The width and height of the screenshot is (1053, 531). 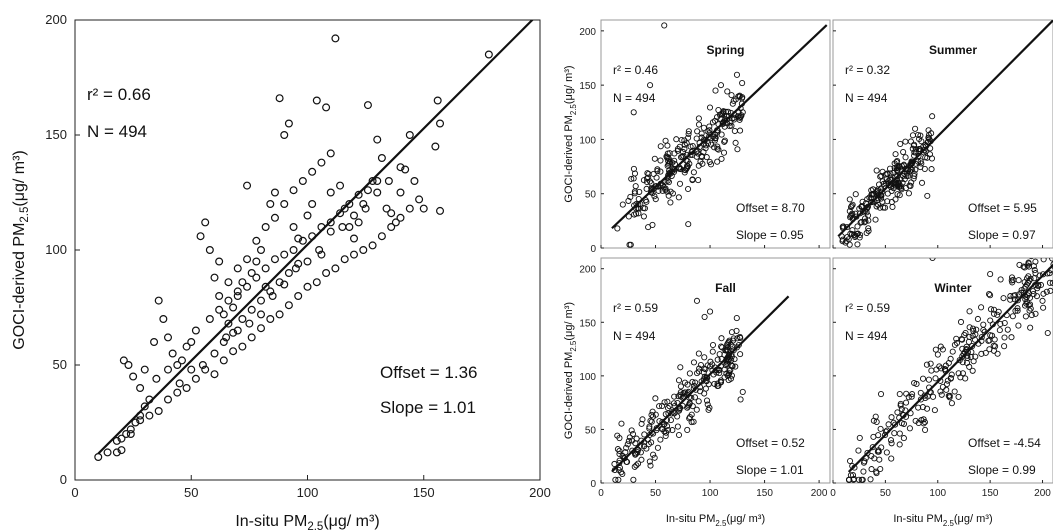 I want to click on offset-label: Offset = 0.52, so click(x=770, y=443).